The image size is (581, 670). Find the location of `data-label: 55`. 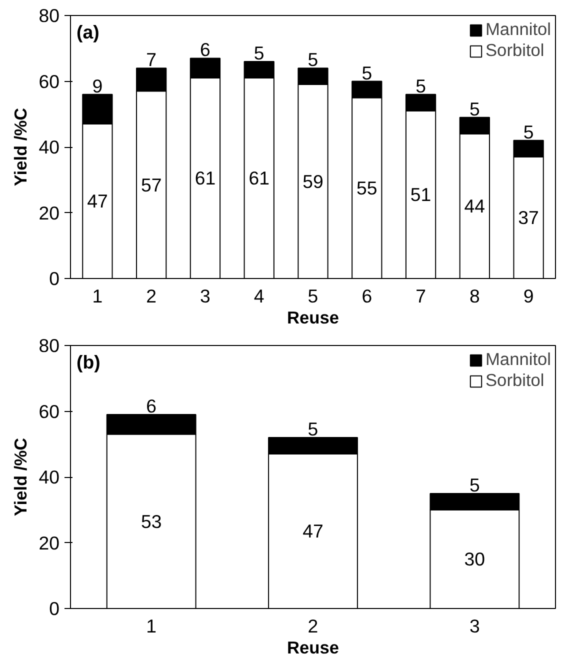

data-label: 55 is located at coordinates (367, 188).